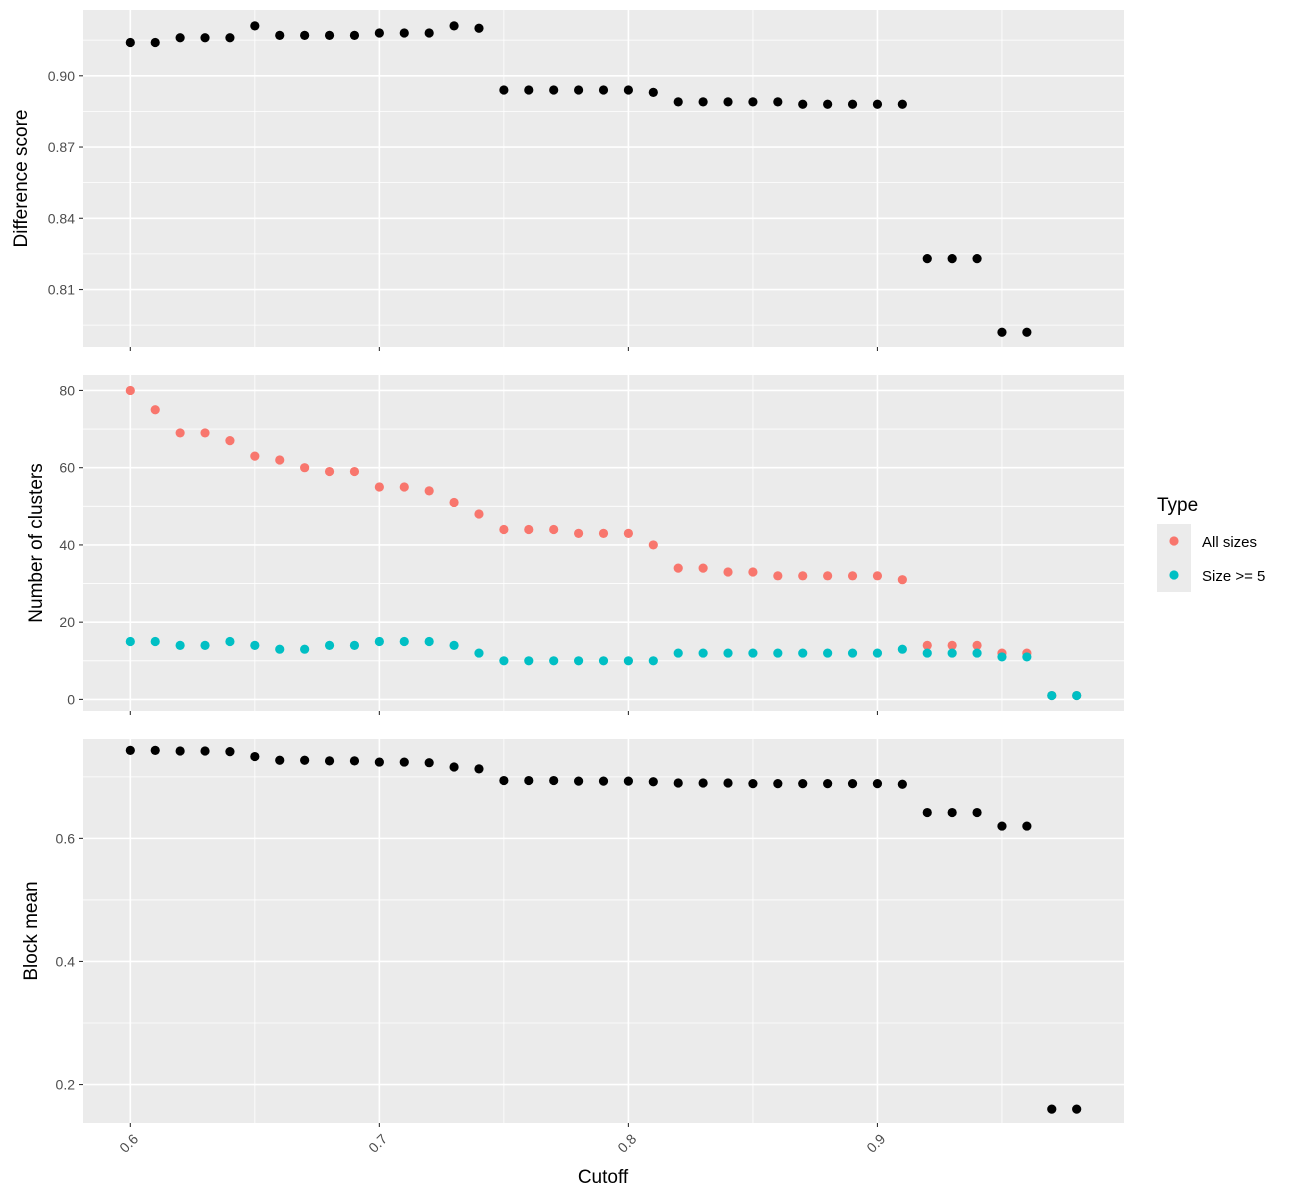  Describe the element at coordinates (1211, 543) in the screenshot. I see `legend: Type All sizes Size >= 5` at that location.